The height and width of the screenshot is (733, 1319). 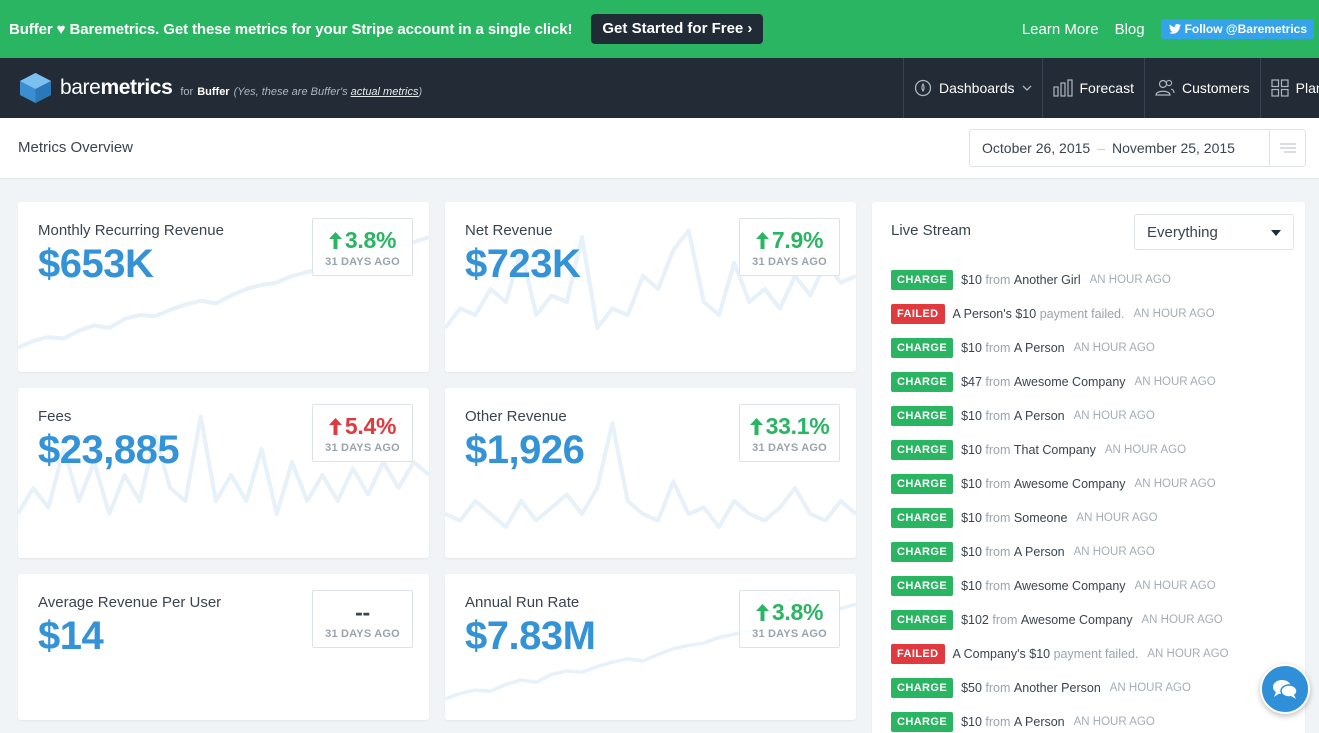 What do you see at coordinates (1289, 88) in the screenshot?
I see `nav-item-plans: Plans` at bounding box center [1289, 88].